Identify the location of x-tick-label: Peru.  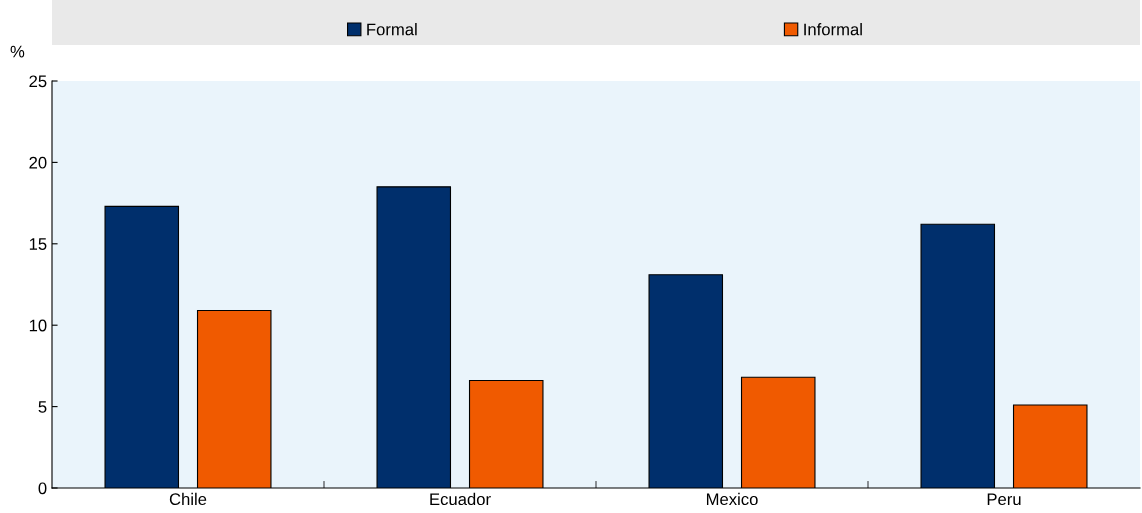
(1004, 499).